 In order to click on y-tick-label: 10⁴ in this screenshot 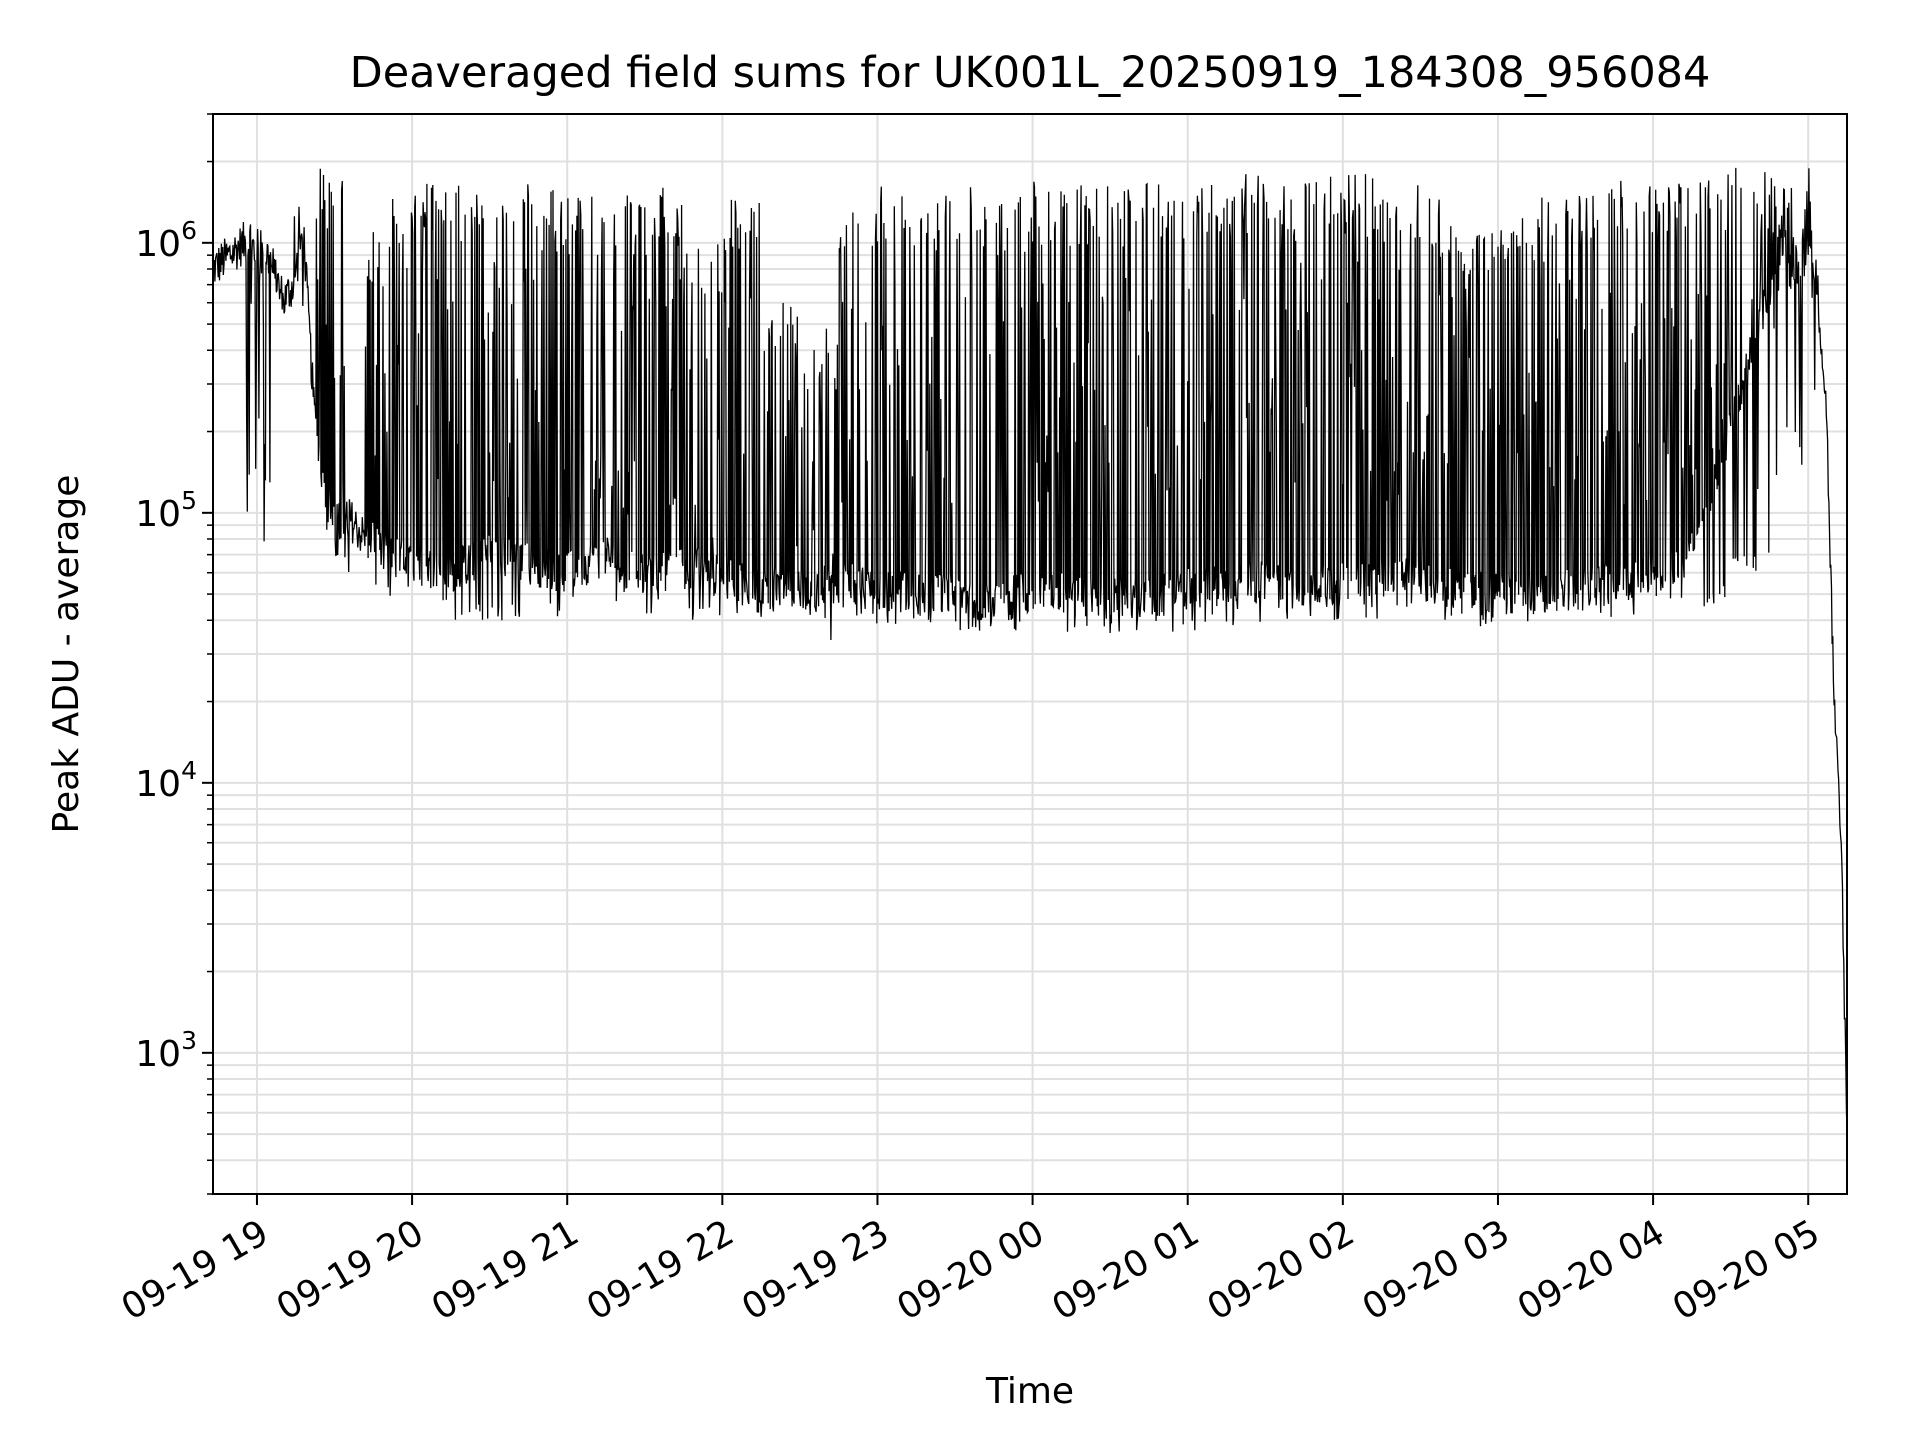, I will do `click(166, 780)`.